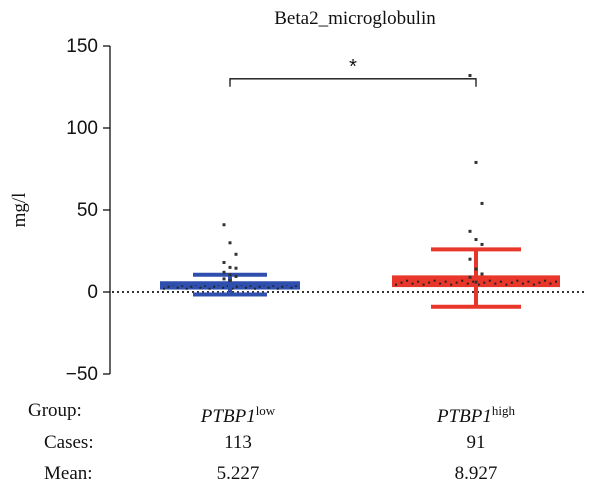 The height and width of the screenshot is (489, 600). What do you see at coordinates (230, 260) in the screenshot?
I see `group-low` at bounding box center [230, 260].